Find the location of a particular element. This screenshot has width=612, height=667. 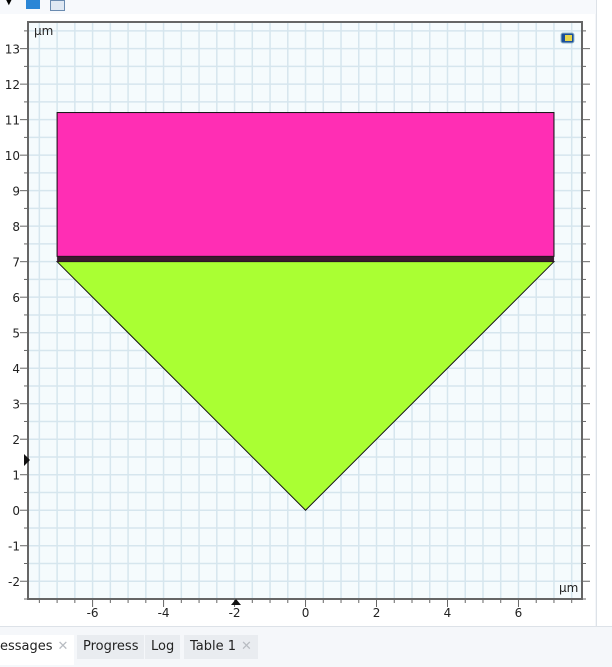

y-tick-label: 0 is located at coordinates (16, 511).